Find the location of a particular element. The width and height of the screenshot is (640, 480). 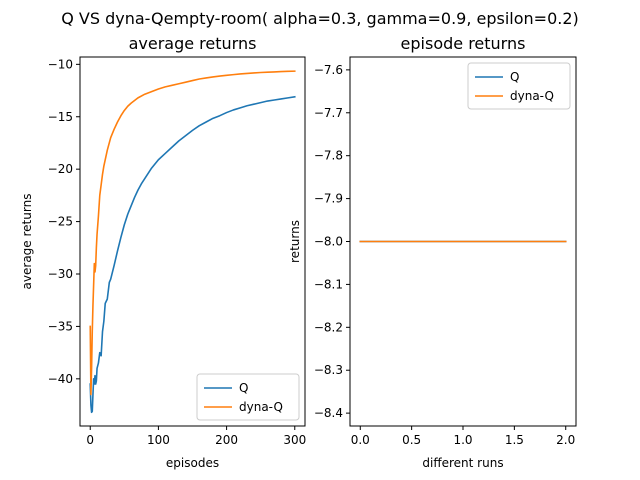

y-tick-label: −10 is located at coordinates (60, 64).